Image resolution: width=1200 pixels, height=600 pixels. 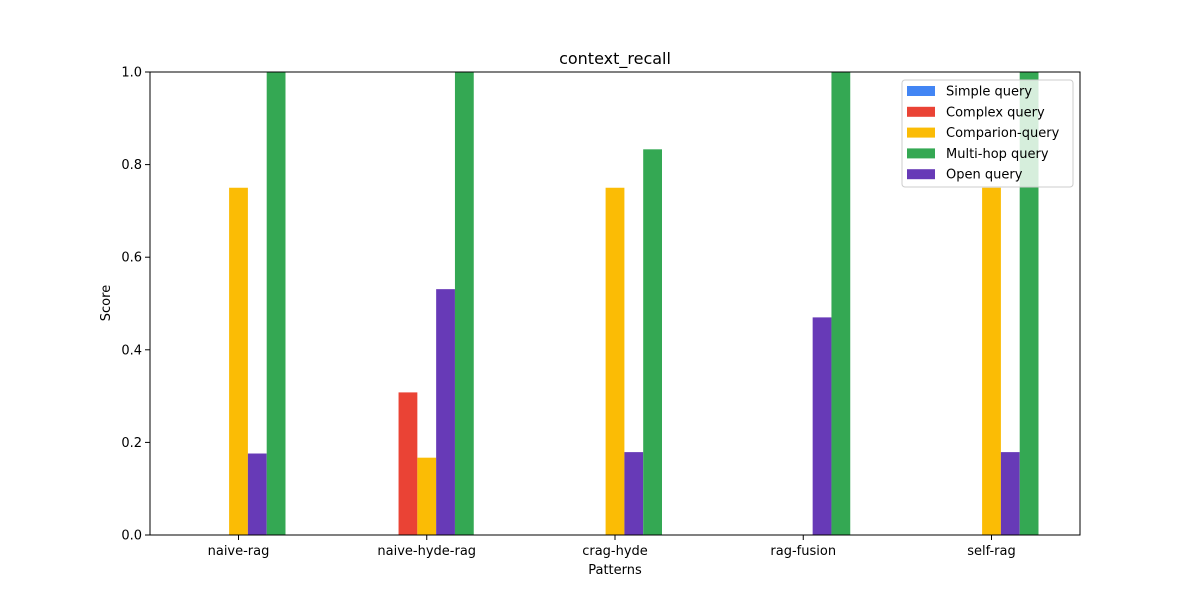 What do you see at coordinates (652, 342) in the screenshot?
I see `bar-multi-hop-query-crag-hyde` at bounding box center [652, 342].